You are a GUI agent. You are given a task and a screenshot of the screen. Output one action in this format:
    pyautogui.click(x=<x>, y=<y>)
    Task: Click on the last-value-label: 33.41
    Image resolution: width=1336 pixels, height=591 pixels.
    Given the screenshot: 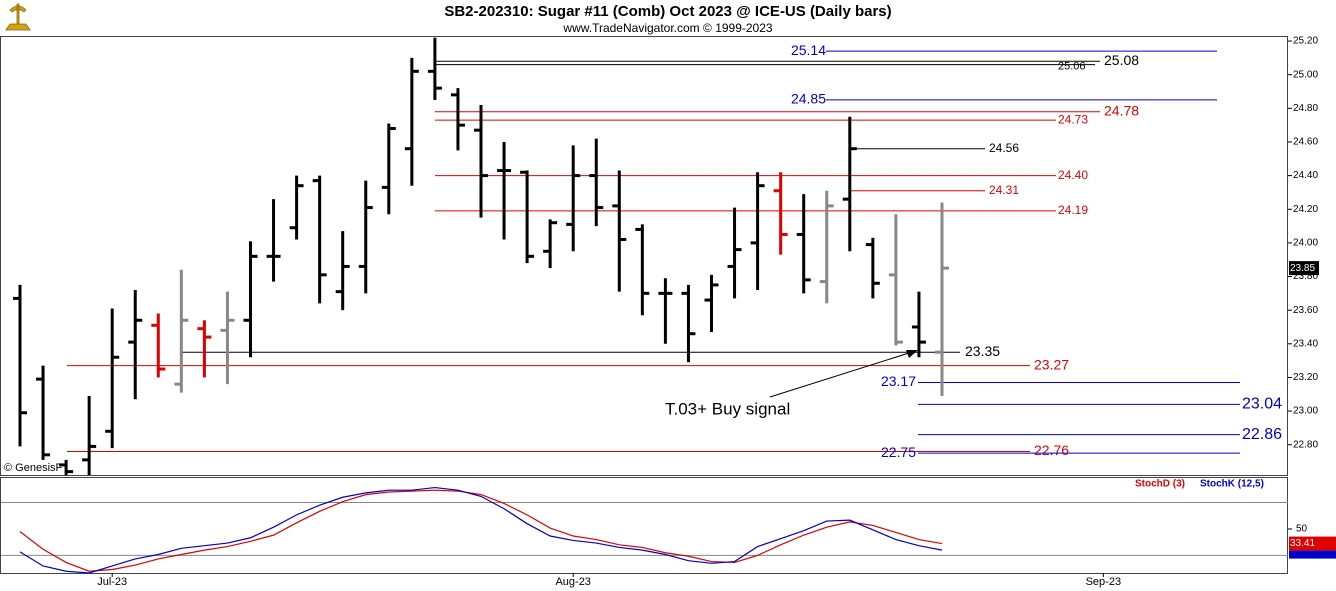 What is the action you would take?
    pyautogui.click(x=1302, y=543)
    